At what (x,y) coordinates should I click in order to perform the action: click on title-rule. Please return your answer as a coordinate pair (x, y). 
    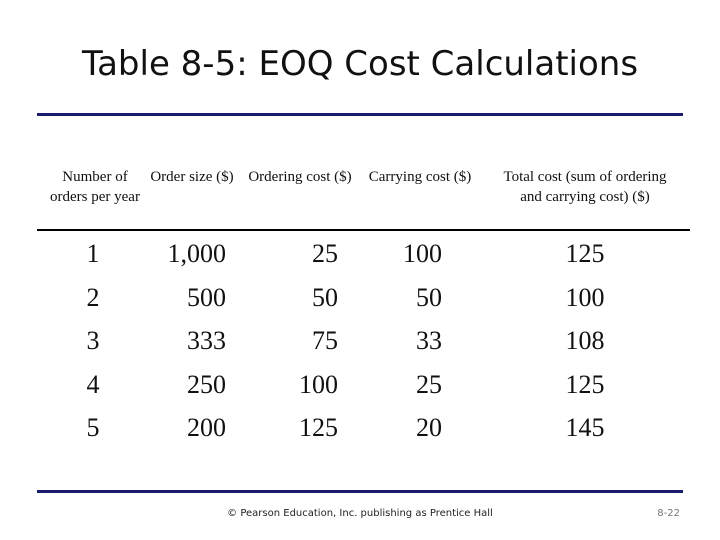
    Looking at the image, I should click on (360, 114).